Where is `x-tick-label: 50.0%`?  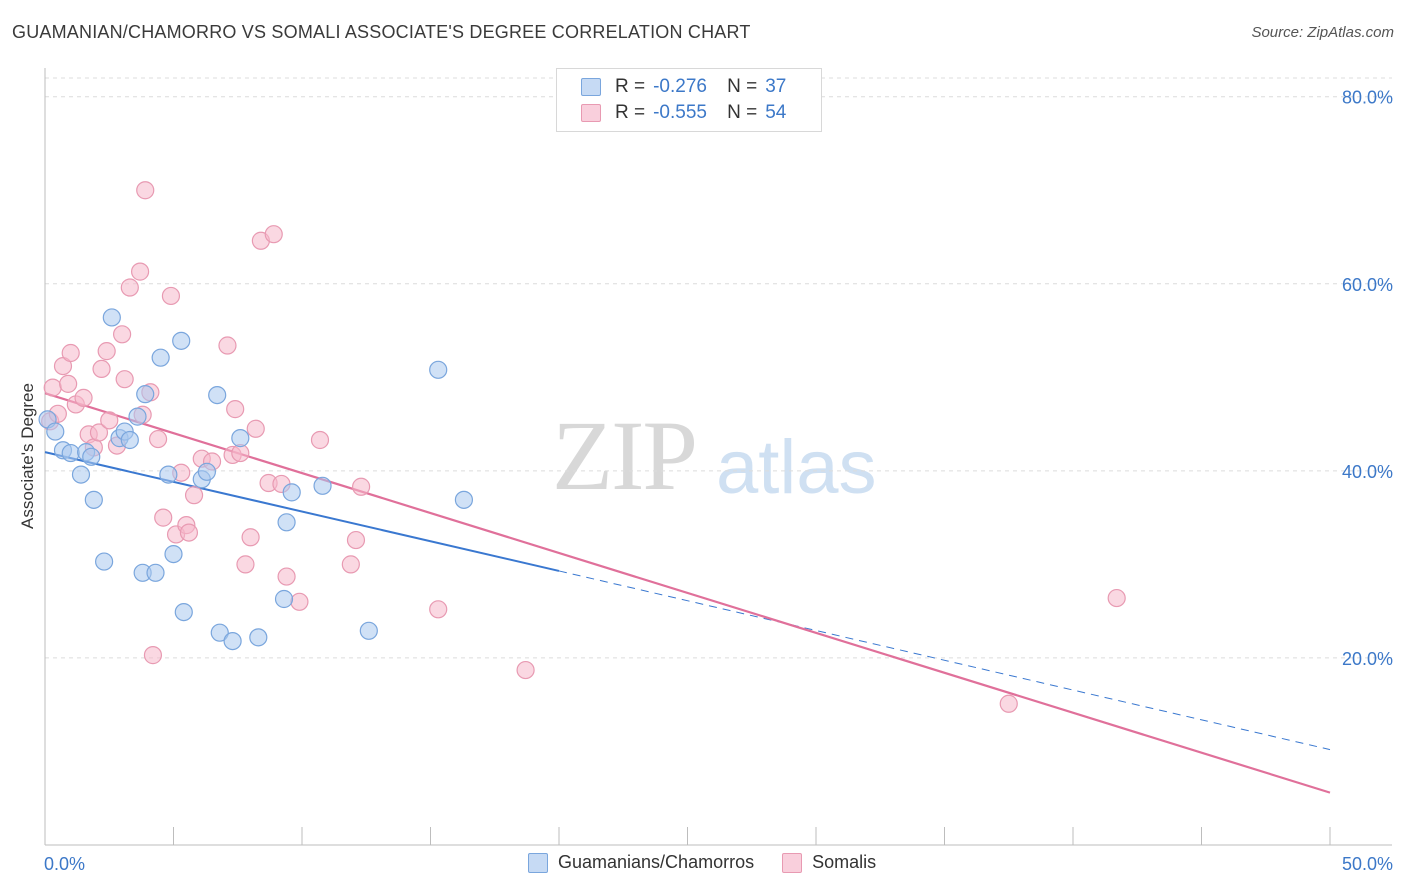 x-tick-label: 50.0% is located at coordinates (1367, 864).